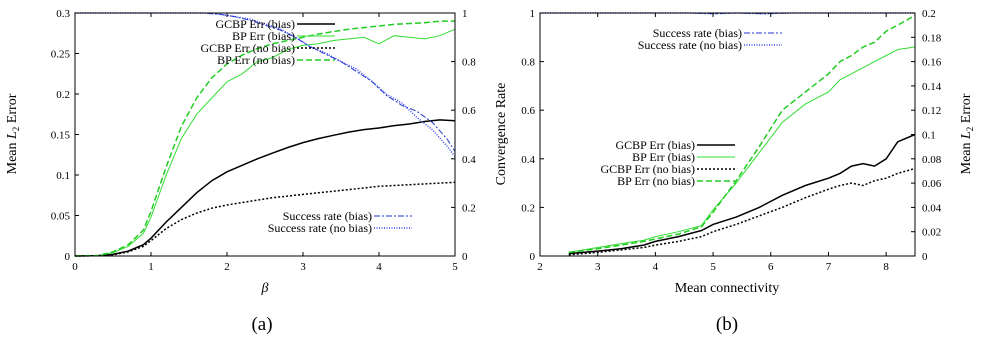 The width and height of the screenshot is (981, 337). Describe the element at coordinates (303, 267) in the screenshot. I see `panel-a-x-tick-label: 3` at that location.